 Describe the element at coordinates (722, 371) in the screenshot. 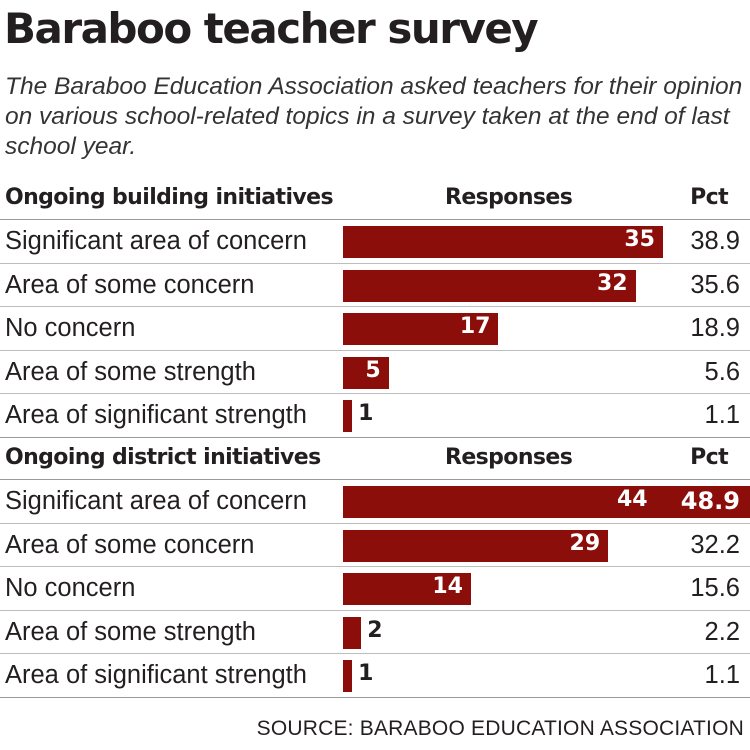

I see `pct-value: 5.6` at that location.